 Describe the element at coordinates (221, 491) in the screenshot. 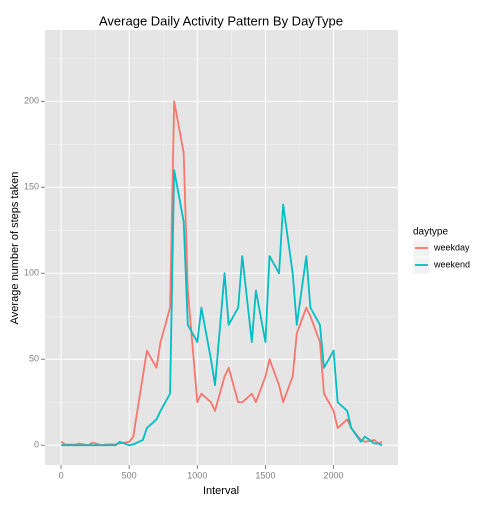

I see `x-axis-label: Interval` at that location.